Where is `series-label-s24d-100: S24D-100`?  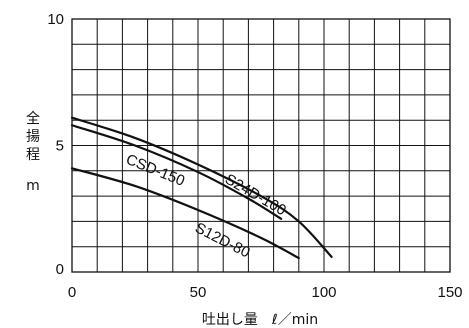 series-label-s24d-100: S24D-100 is located at coordinates (255, 195).